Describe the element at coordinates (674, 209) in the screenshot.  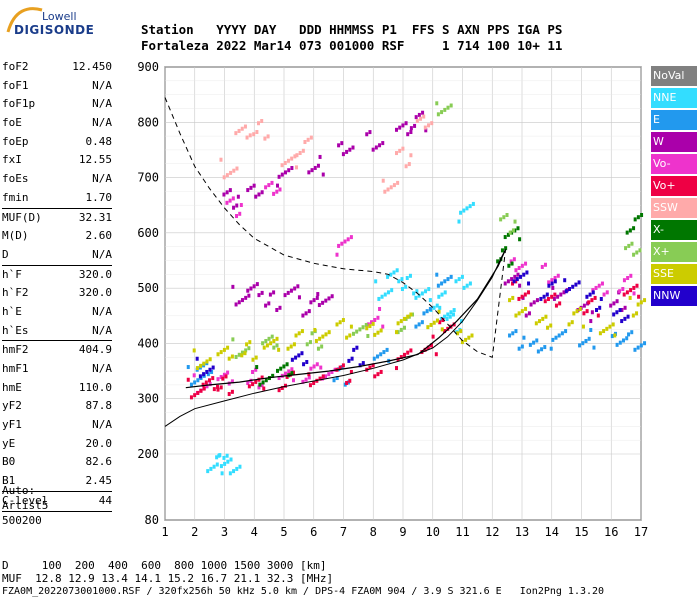
I see `legend-item: SSW` at that location.